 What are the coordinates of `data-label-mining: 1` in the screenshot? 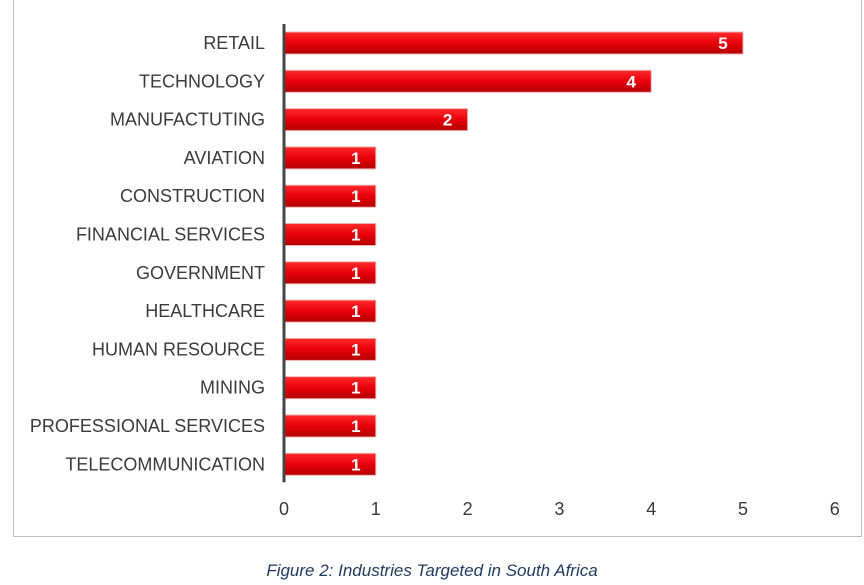 It's located at (355, 388).